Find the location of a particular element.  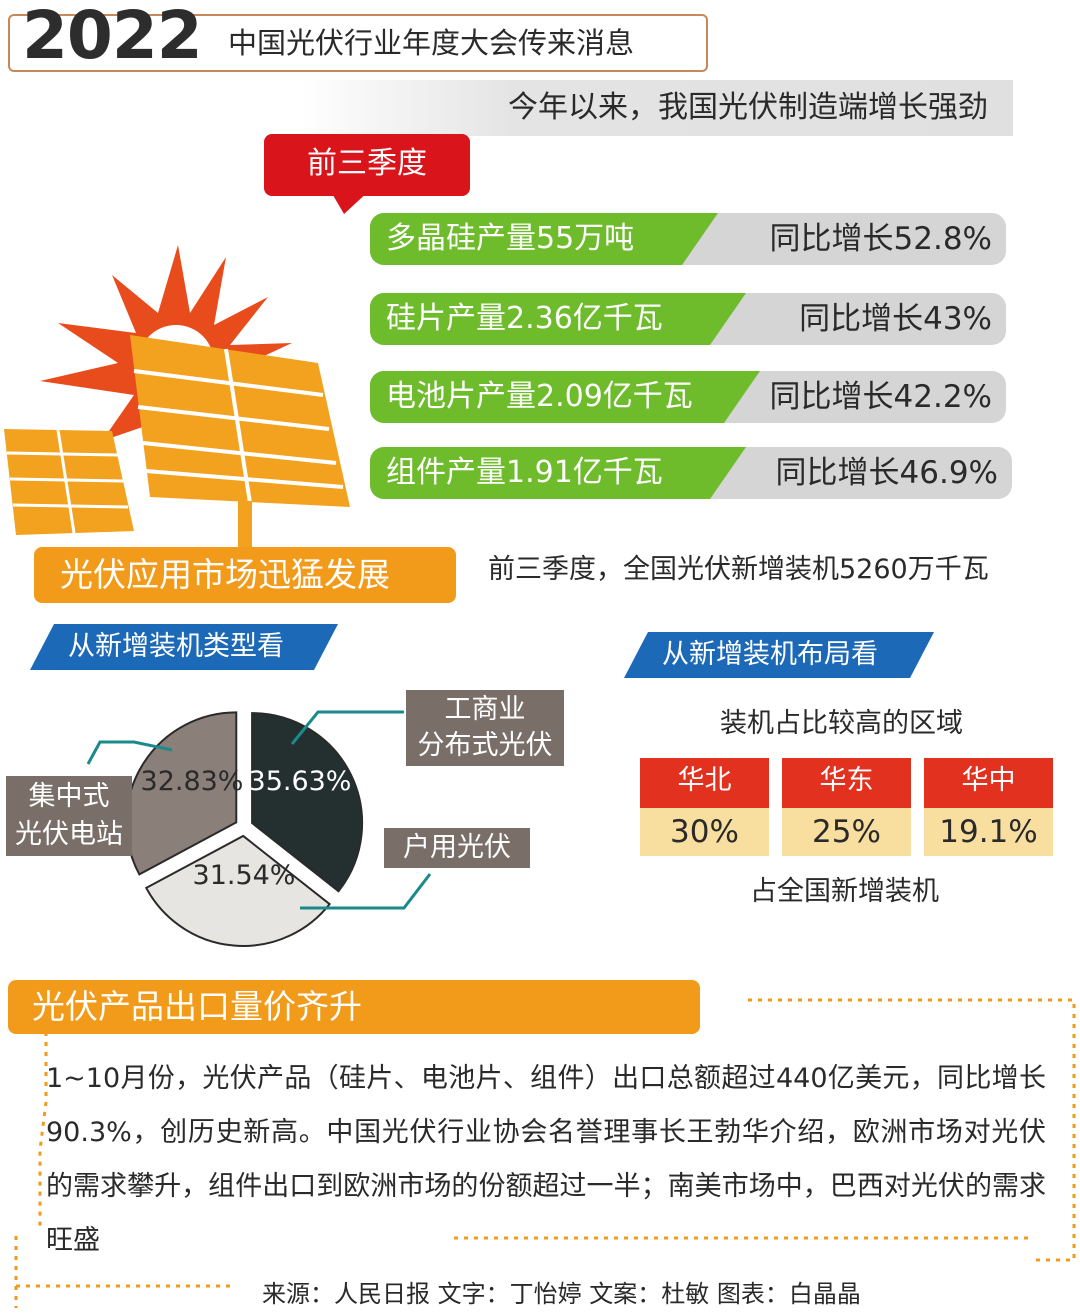

region-share: 30% is located at coordinates (704, 832).